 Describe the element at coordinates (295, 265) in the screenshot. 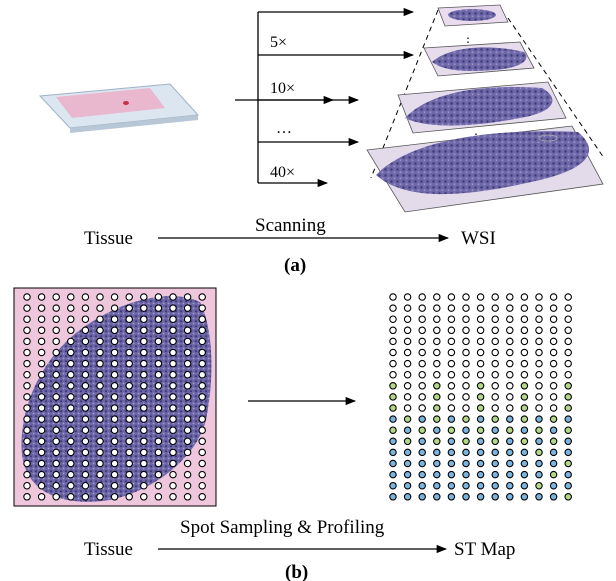

I see `panel-a-caption: (a)` at that location.